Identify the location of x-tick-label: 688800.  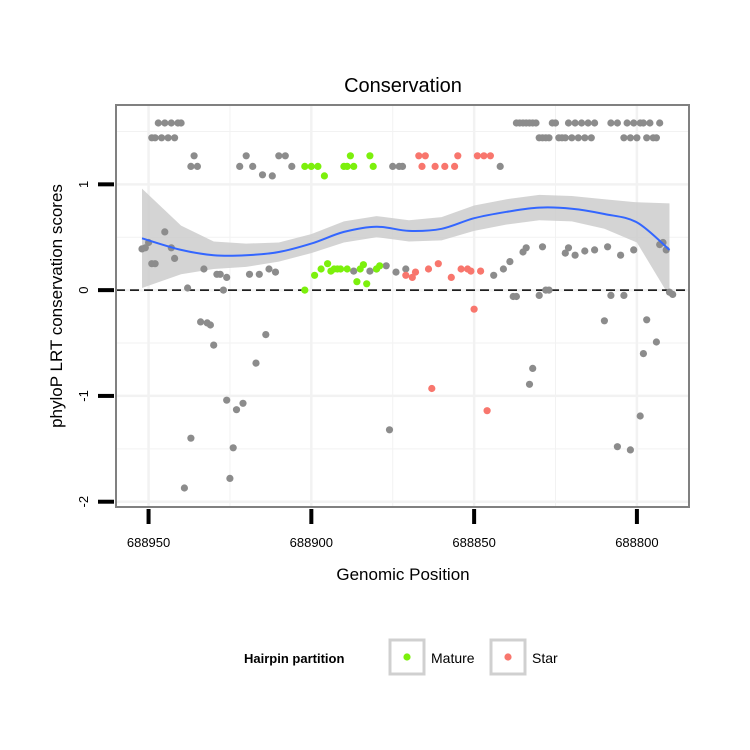
(636, 542).